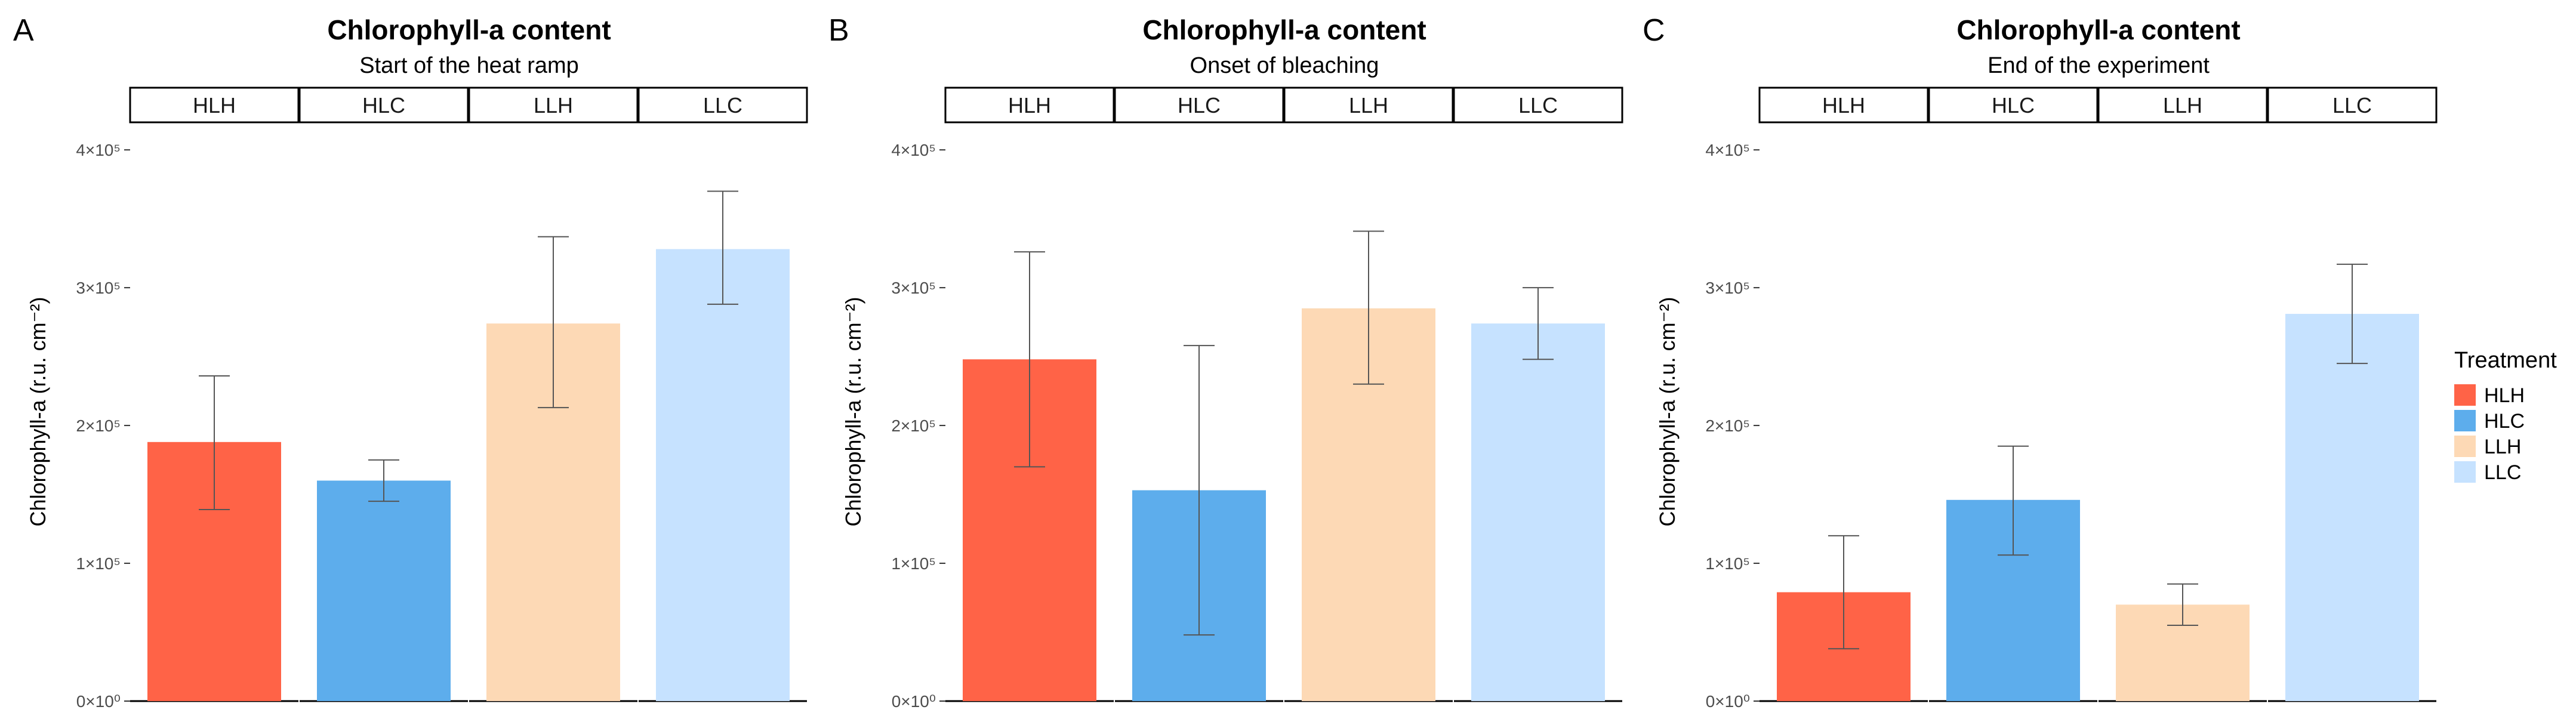 The width and height of the screenshot is (2576, 716). Describe the element at coordinates (384, 590) in the screenshot. I see `bar-HLC` at that location.